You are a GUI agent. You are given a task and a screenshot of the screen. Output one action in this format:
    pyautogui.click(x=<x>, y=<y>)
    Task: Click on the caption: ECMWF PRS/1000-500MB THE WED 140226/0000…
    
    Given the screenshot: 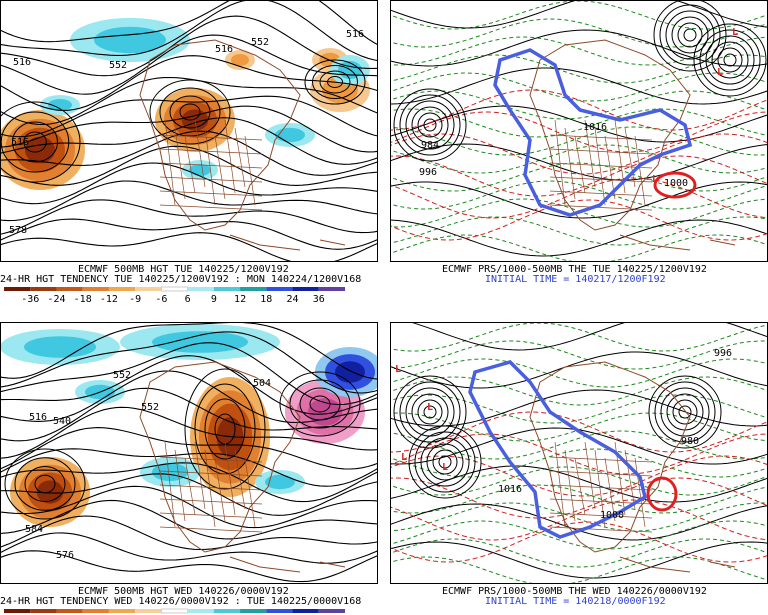 What is the action you would take?
    pyautogui.click(x=574, y=591)
    